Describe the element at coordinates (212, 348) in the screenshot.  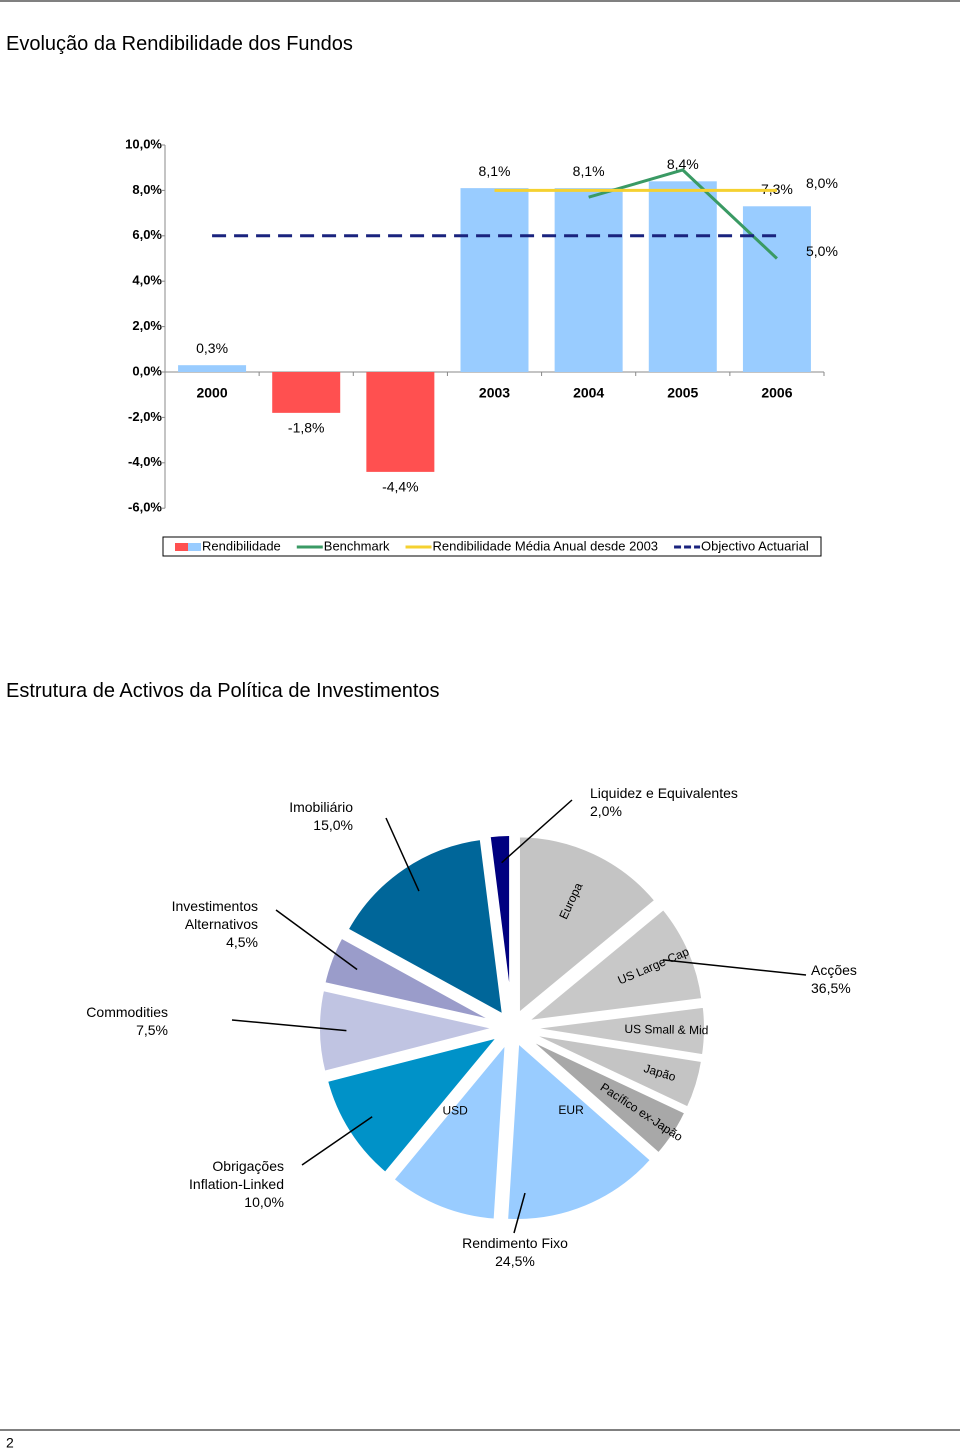
I see `bar-value-label: 0,3%` at that location.